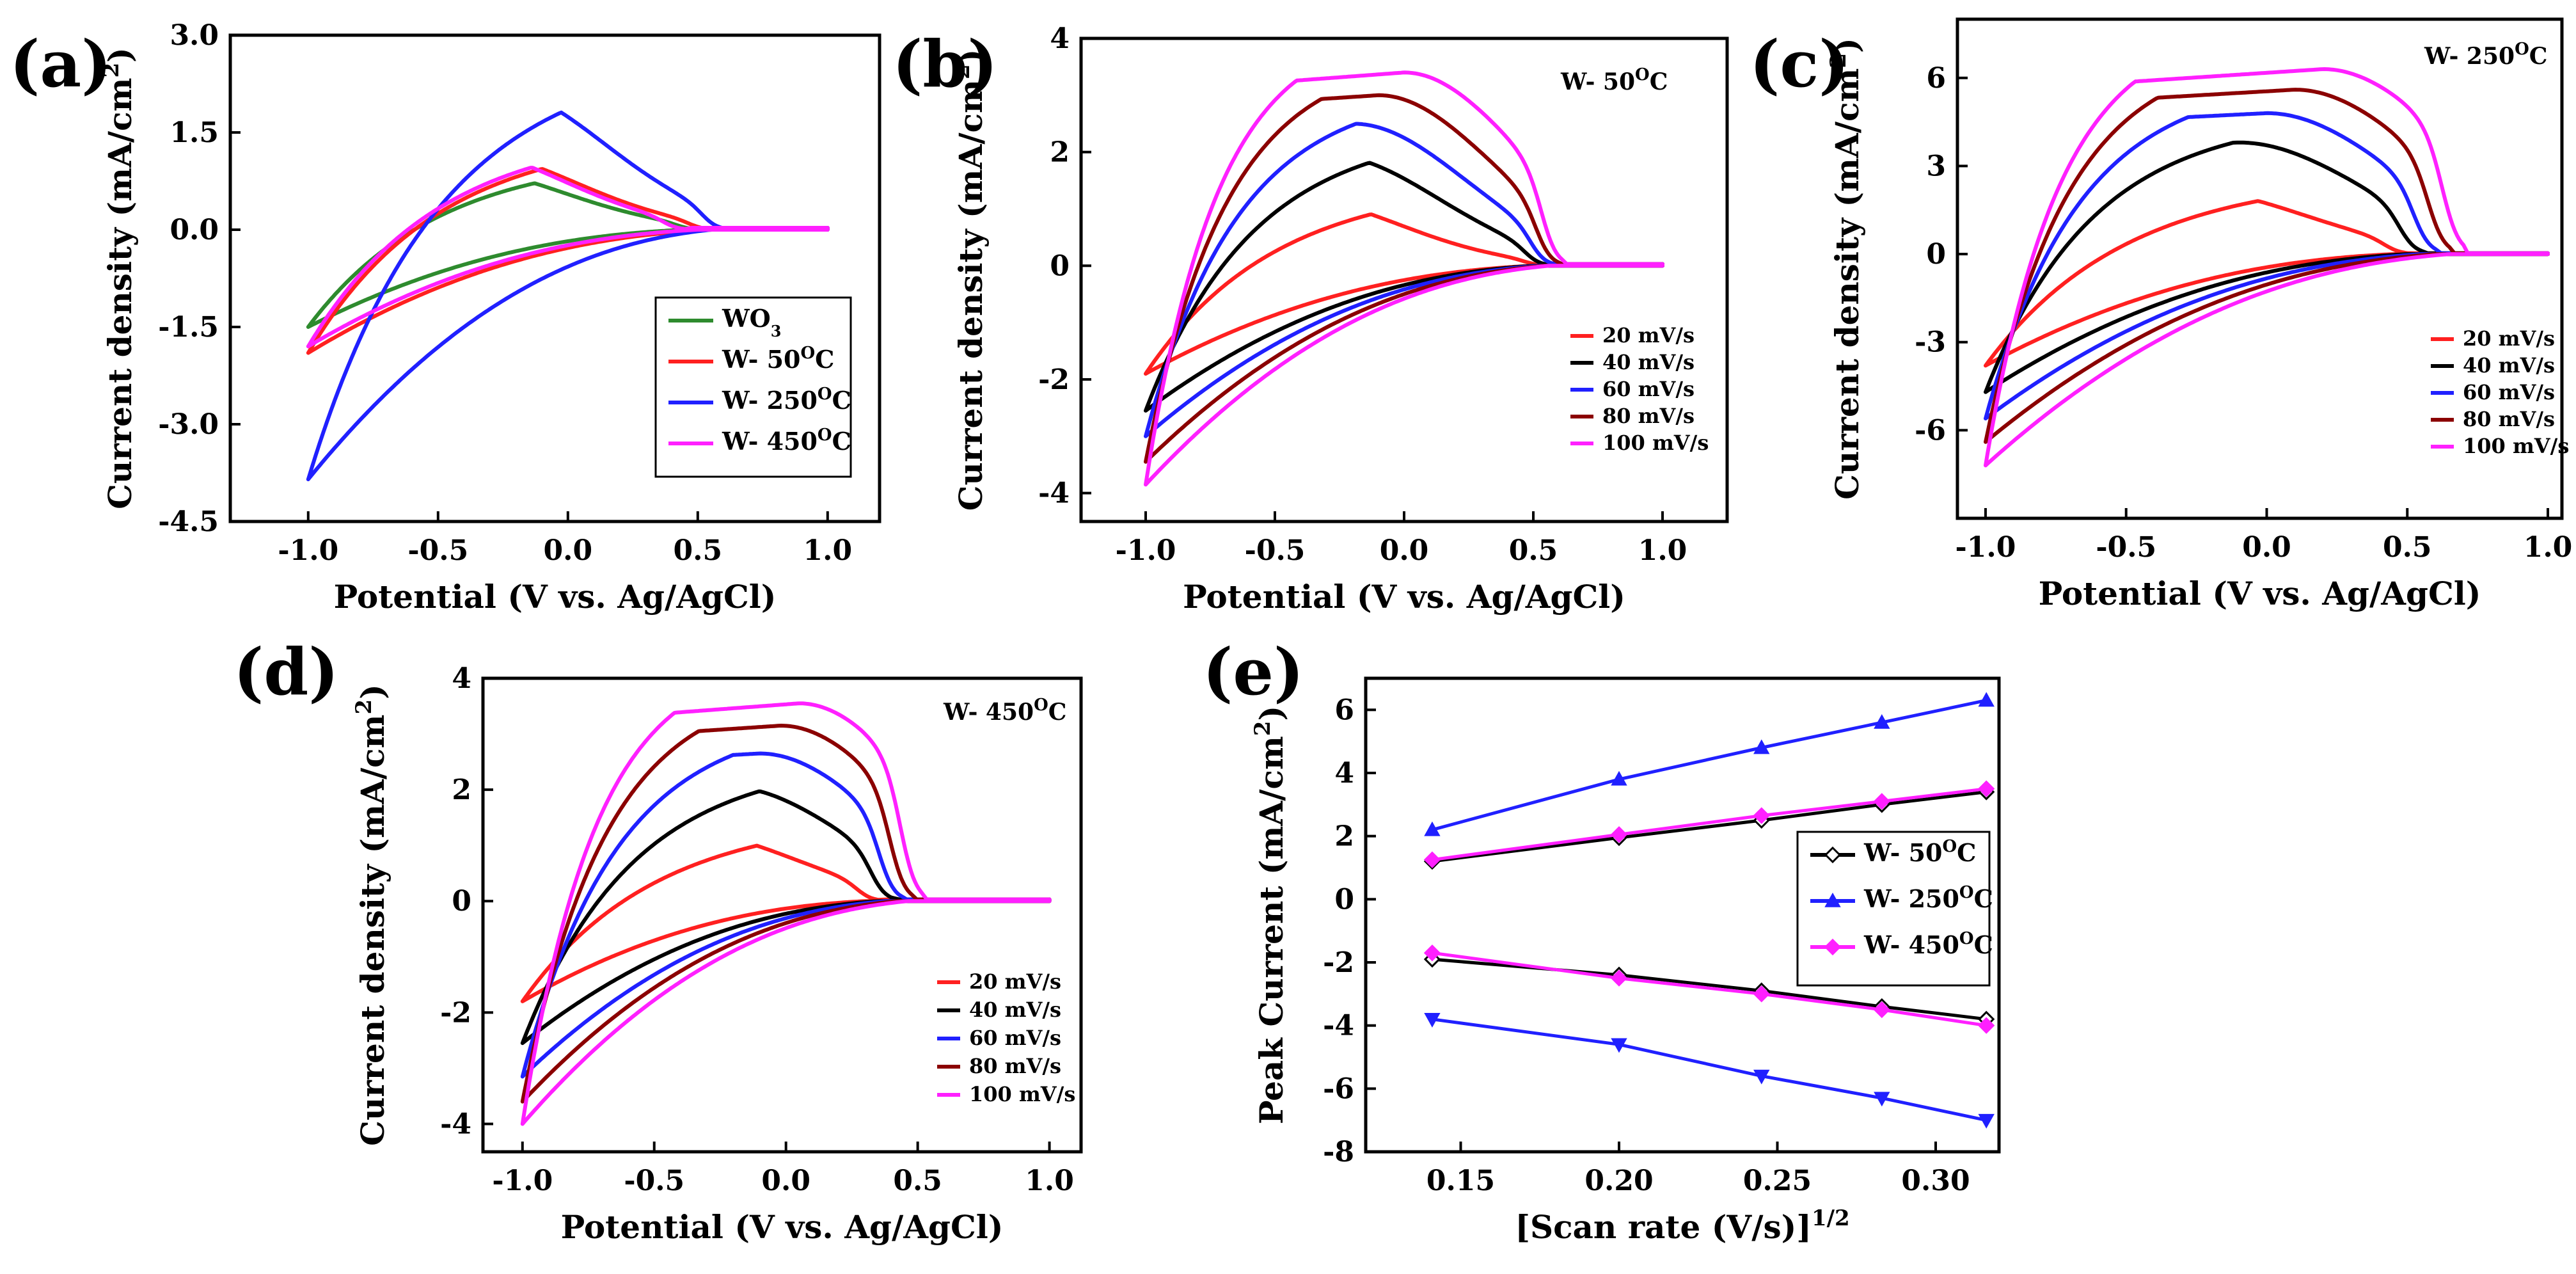 The height and width of the screenshot is (1274, 2576). I want to click on legend-entry-label: W- 450OC, so click(1928, 944).